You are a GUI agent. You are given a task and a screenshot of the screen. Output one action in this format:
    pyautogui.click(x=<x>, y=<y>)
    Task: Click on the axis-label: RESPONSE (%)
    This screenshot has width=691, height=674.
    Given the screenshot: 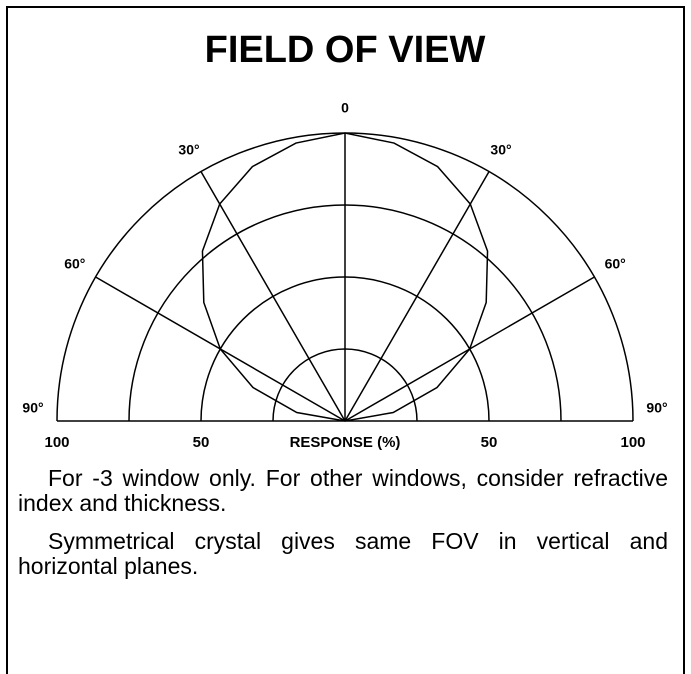 What is the action you would take?
    pyautogui.click(x=345, y=442)
    